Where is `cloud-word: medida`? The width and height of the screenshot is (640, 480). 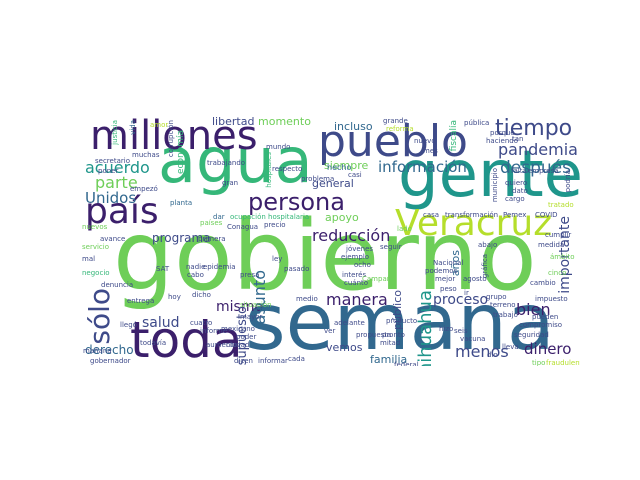
cloud-word: medida is located at coordinates (551, 245).